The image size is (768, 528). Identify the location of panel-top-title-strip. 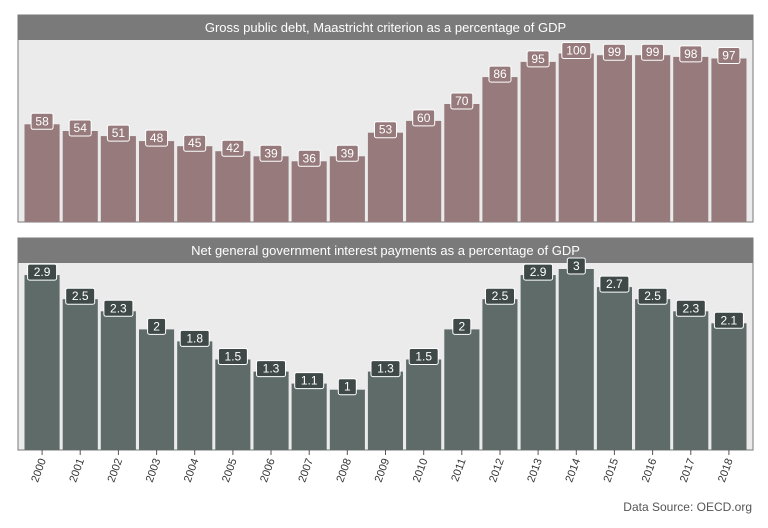
(385, 27).